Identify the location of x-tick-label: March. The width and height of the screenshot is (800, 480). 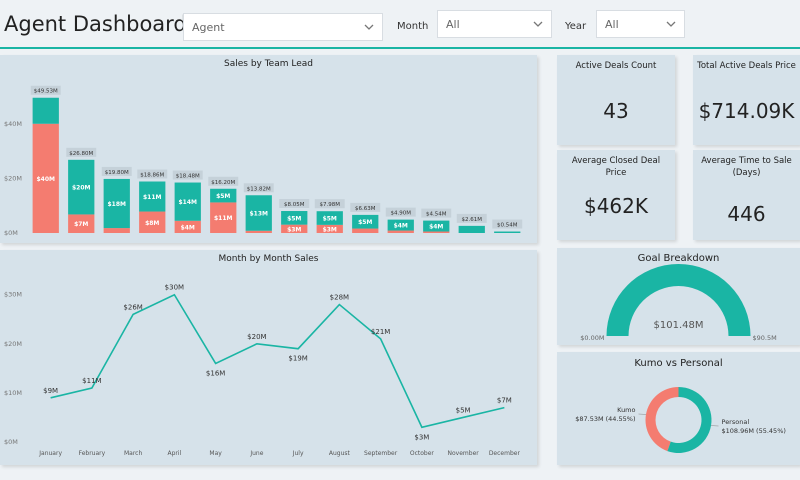
(133, 453).